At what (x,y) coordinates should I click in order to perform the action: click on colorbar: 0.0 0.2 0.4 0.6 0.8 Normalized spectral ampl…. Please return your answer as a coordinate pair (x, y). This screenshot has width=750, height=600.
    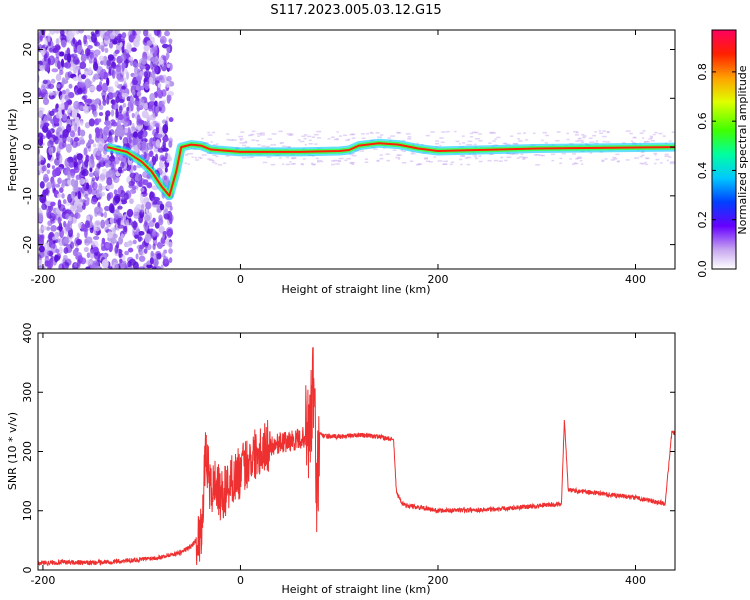
    Looking at the image, I should click on (722, 153).